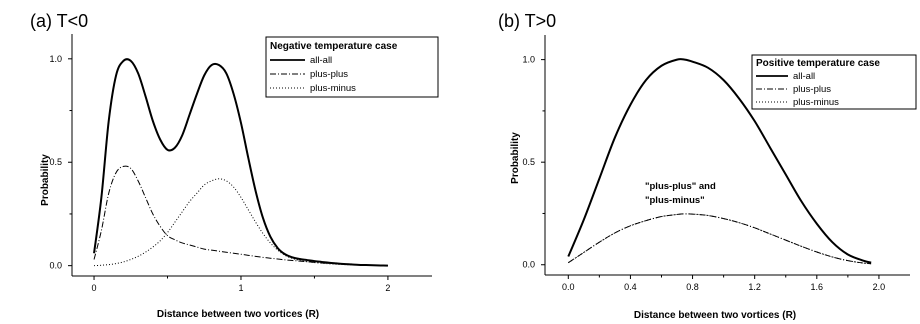  I want to click on panel-a-x-tick-label: 0, so click(94, 288).